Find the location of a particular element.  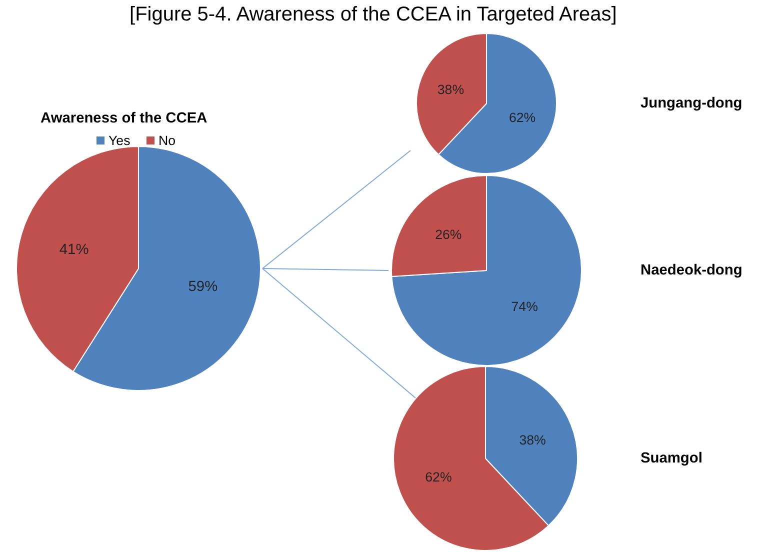

text: Suamgol is located at coordinates (671, 458).